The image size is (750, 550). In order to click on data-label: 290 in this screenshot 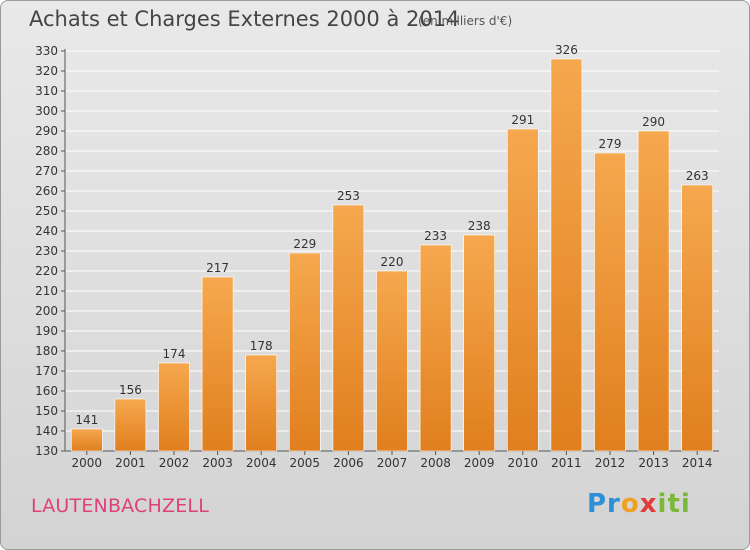, I will do `click(653, 122)`.